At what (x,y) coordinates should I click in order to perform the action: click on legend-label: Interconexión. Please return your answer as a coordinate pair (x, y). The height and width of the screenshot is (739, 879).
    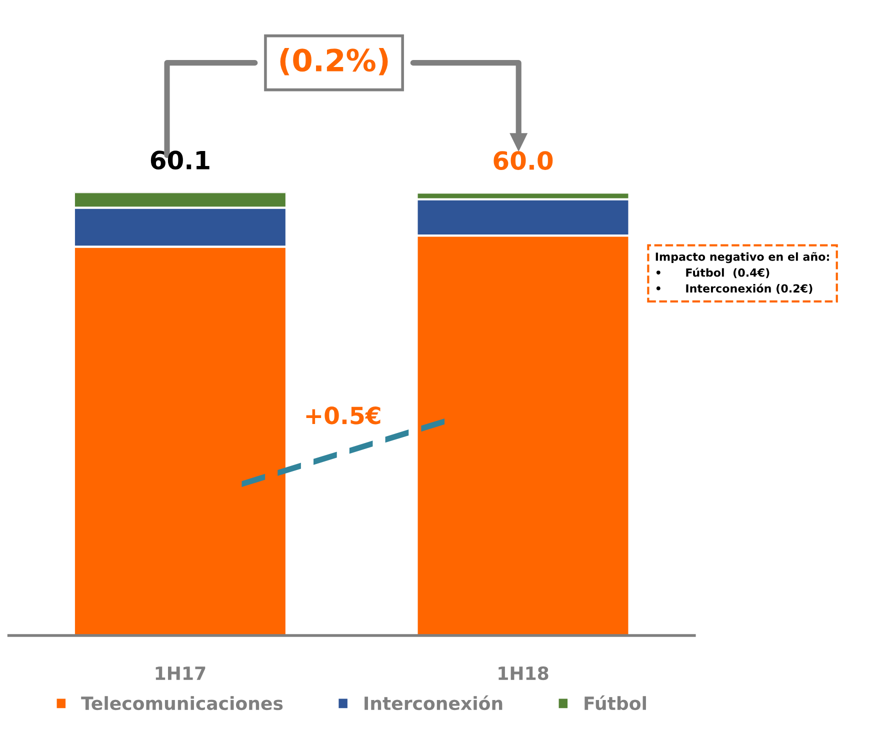
    Looking at the image, I should click on (433, 702).